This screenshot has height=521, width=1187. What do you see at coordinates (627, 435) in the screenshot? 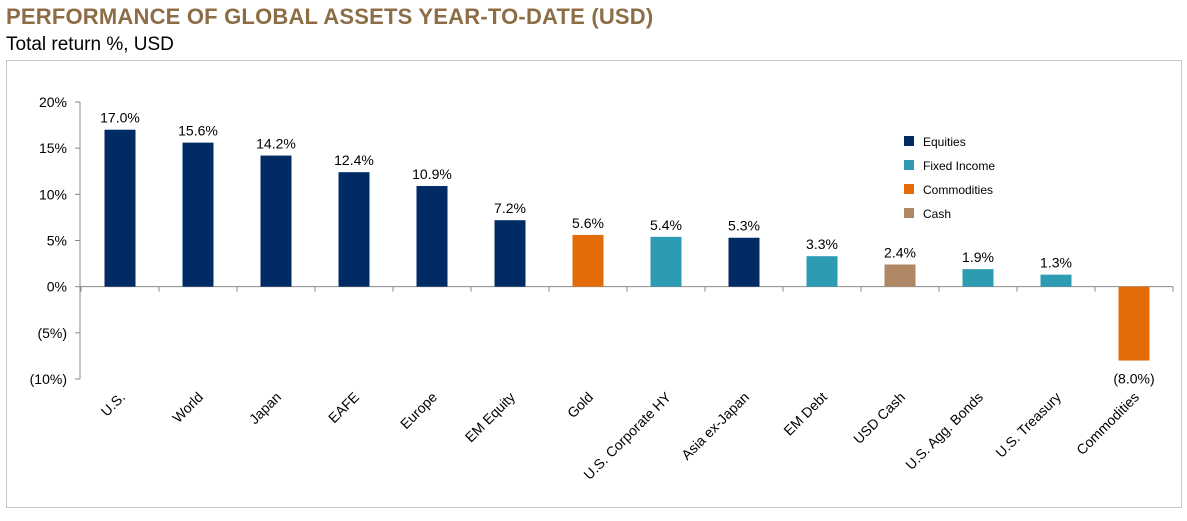
I see `category-label: U.S. Corporate HY` at bounding box center [627, 435].